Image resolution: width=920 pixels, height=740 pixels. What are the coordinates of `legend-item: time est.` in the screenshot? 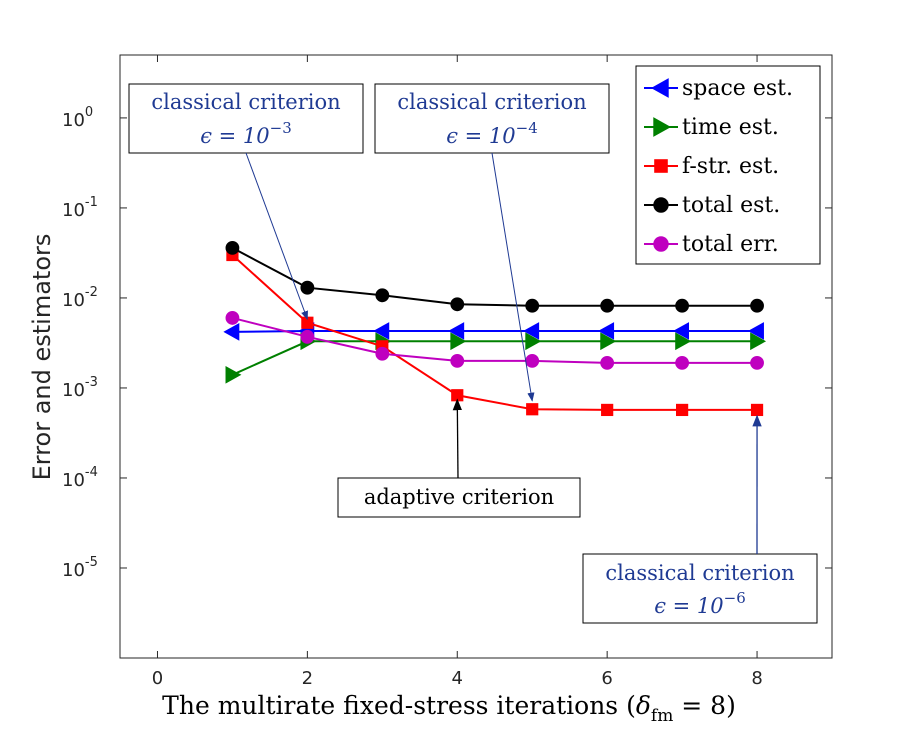 It's located at (711, 127).